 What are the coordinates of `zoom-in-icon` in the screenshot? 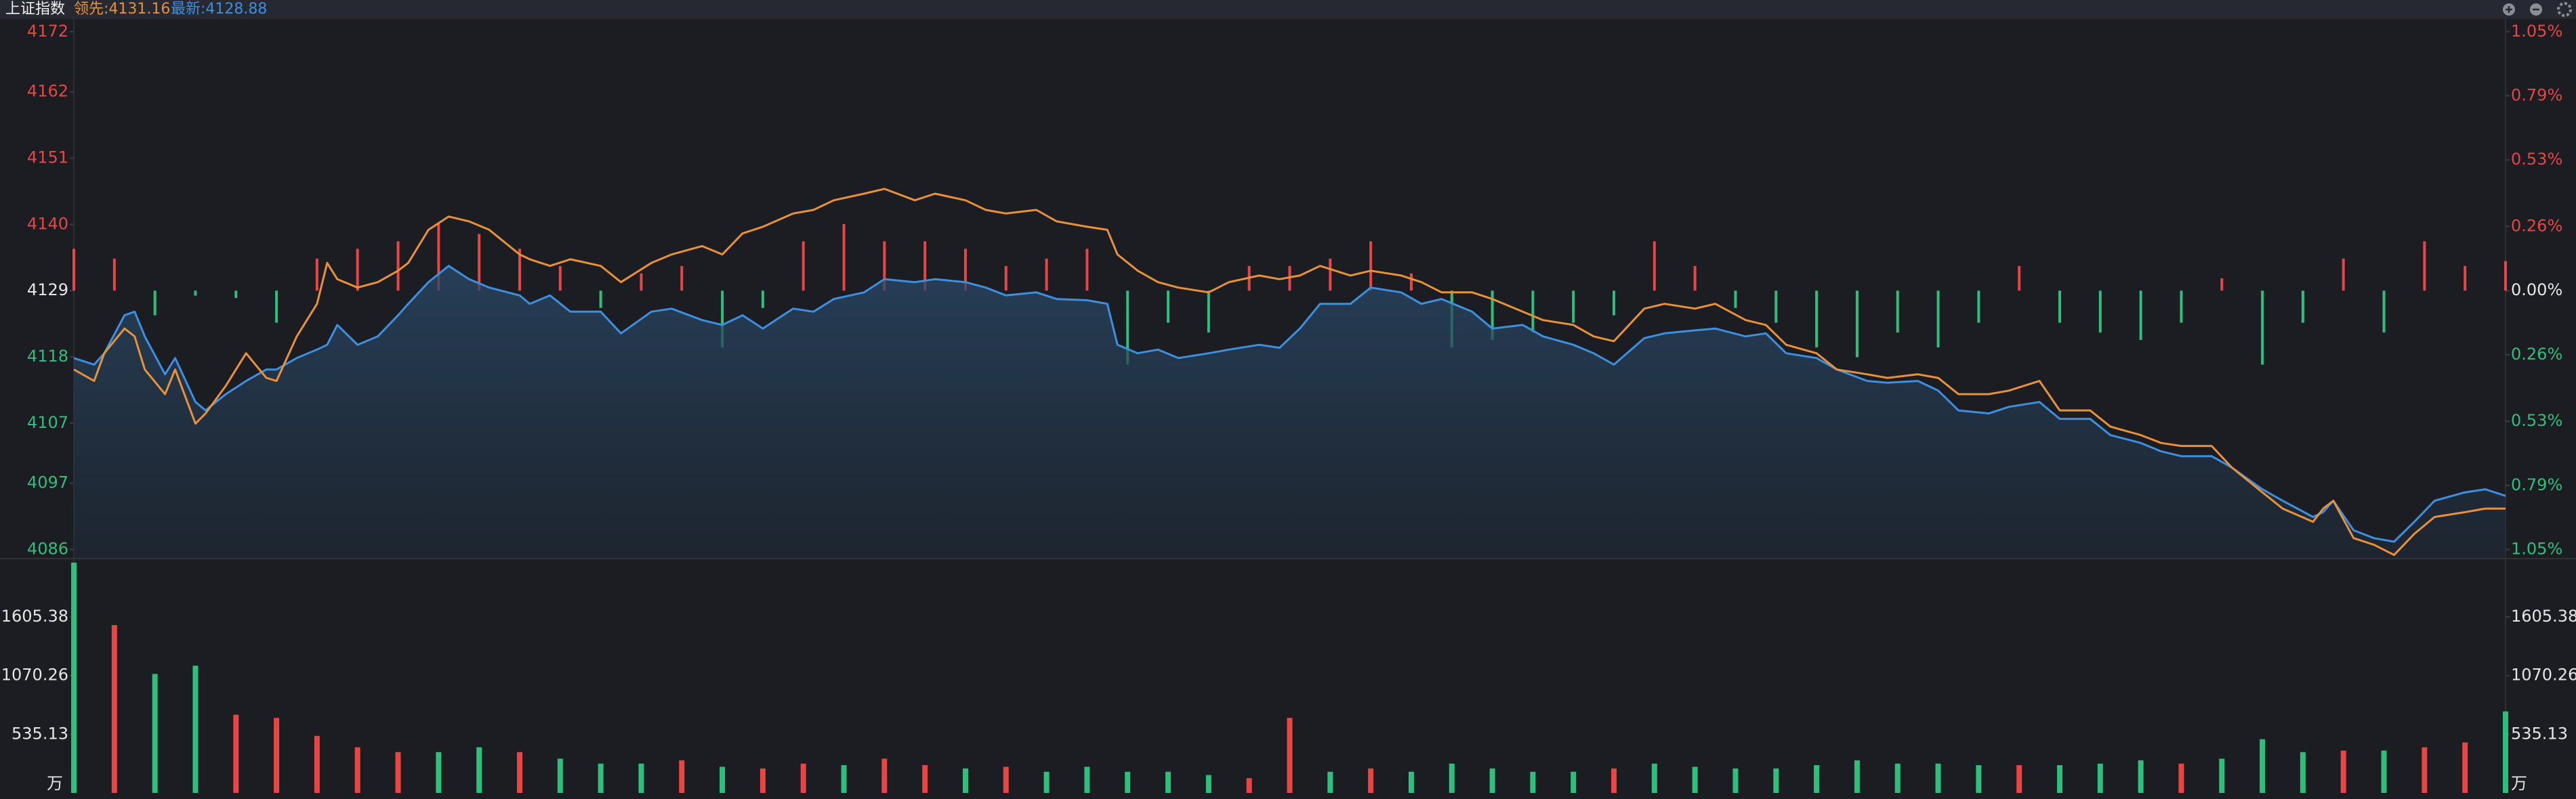 It's located at (2509, 9).